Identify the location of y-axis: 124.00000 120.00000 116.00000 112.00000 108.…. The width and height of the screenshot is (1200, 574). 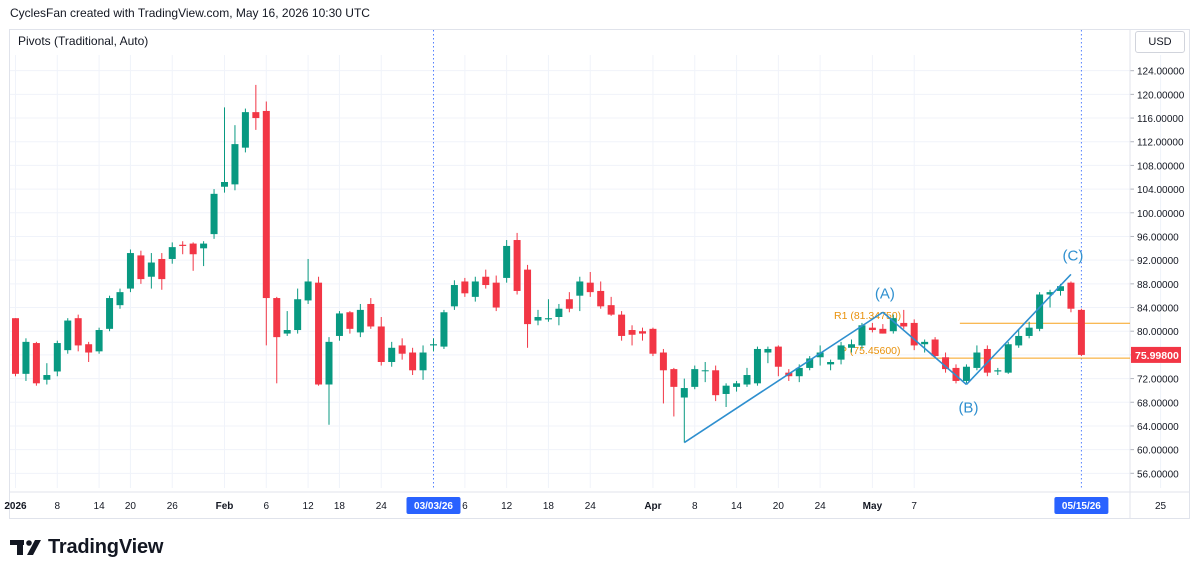
(1157, 273).